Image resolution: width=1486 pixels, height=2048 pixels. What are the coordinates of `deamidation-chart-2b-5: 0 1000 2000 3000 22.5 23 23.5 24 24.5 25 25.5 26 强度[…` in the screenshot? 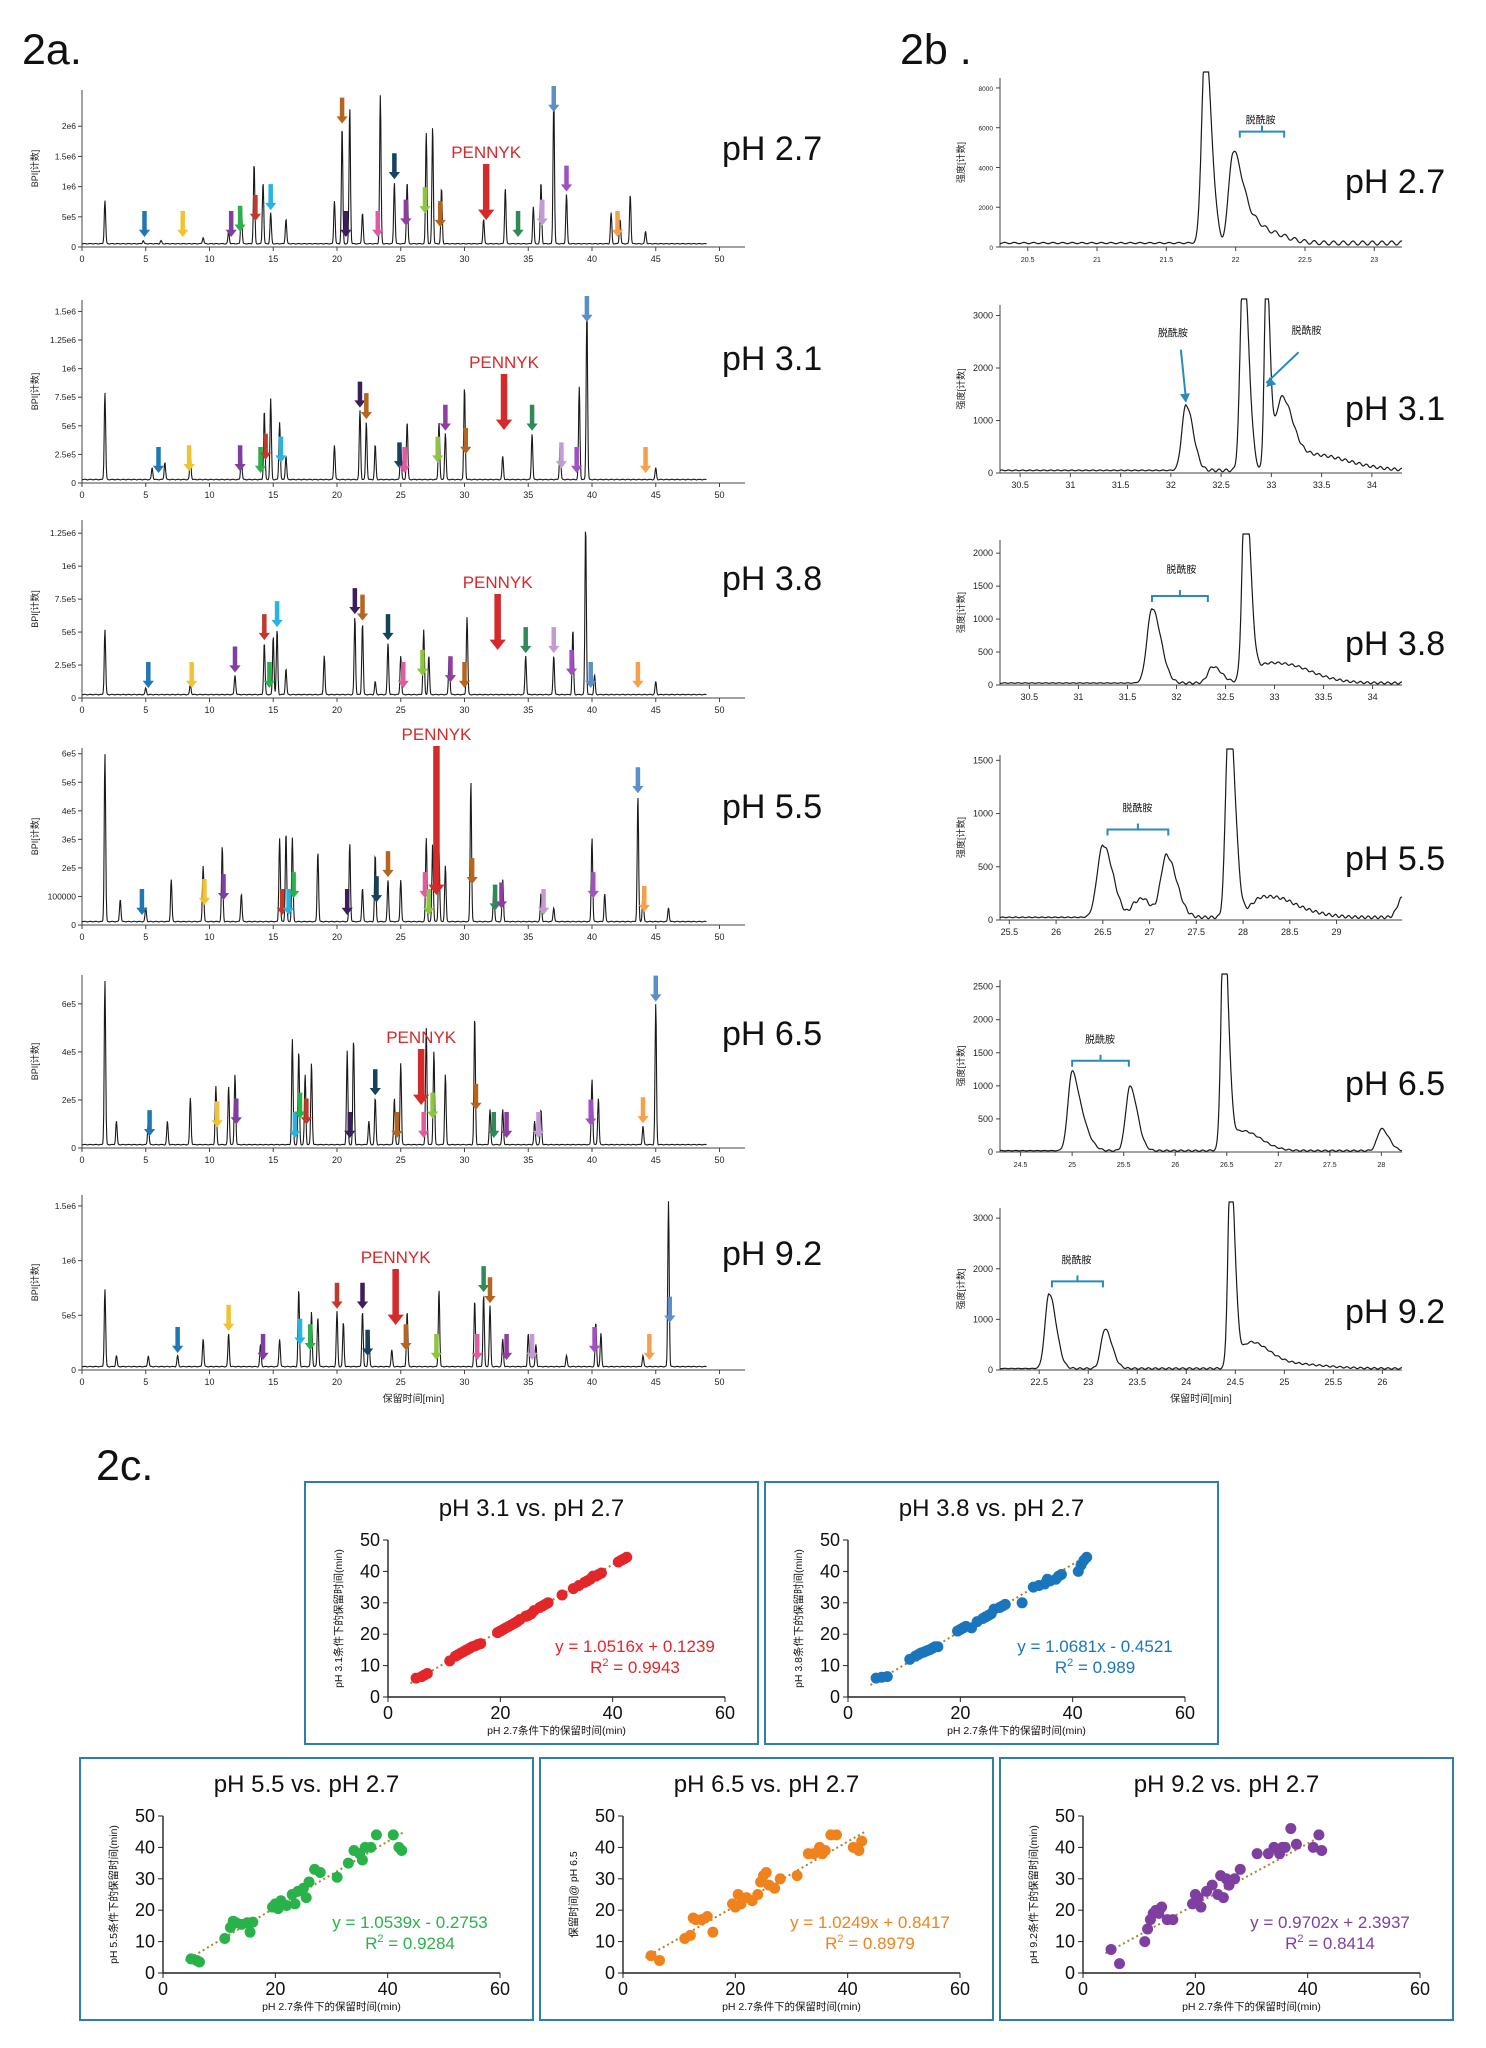 It's located at (1200, 1303).